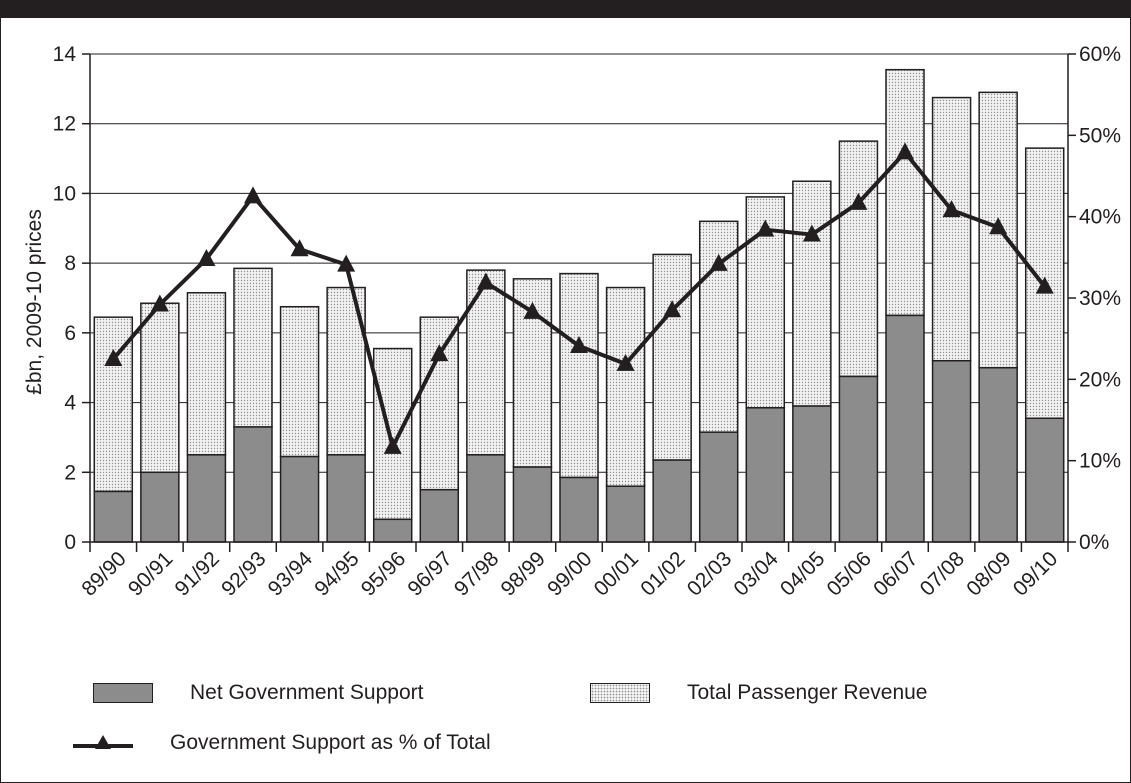  I want to click on y2-tick-label: 50%, so click(1100, 135).